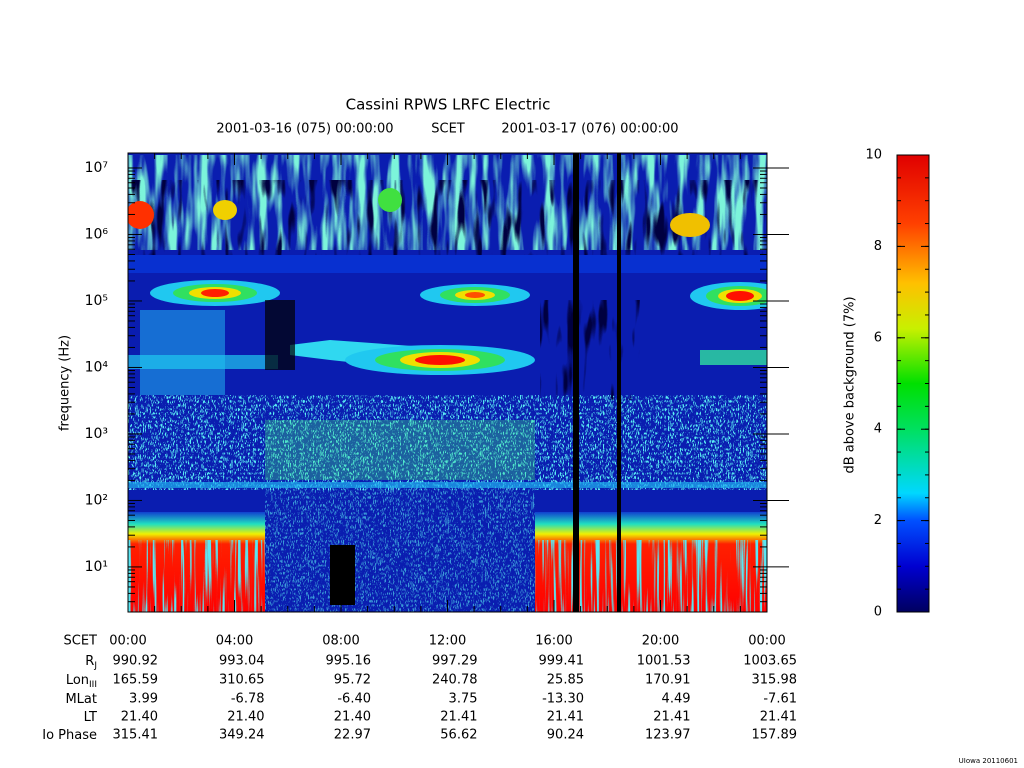 Image resolution: width=1024 pixels, height=768 pixels. I want to click on x-tick-label: 20:00, so click(660, 641).